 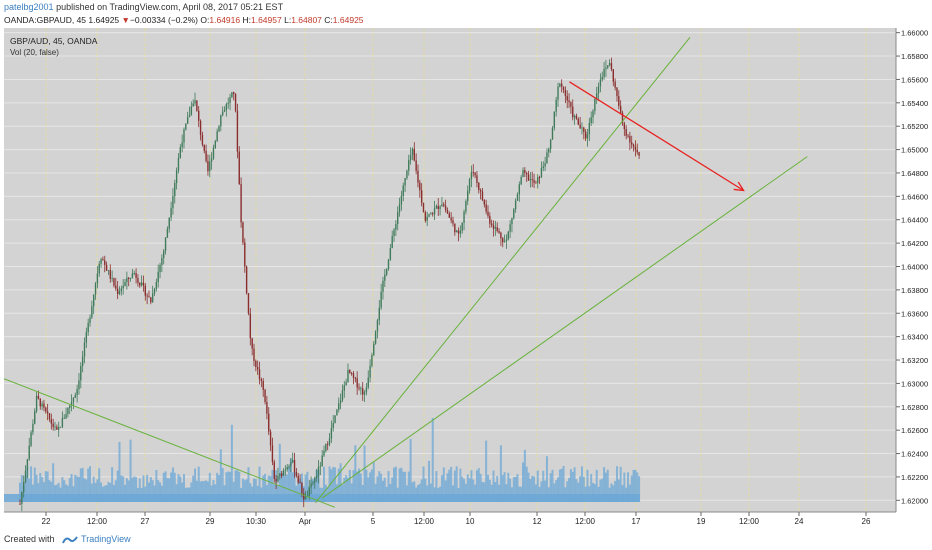 I want to click on author-link: patelbg2001, so click(x=29, y=7).